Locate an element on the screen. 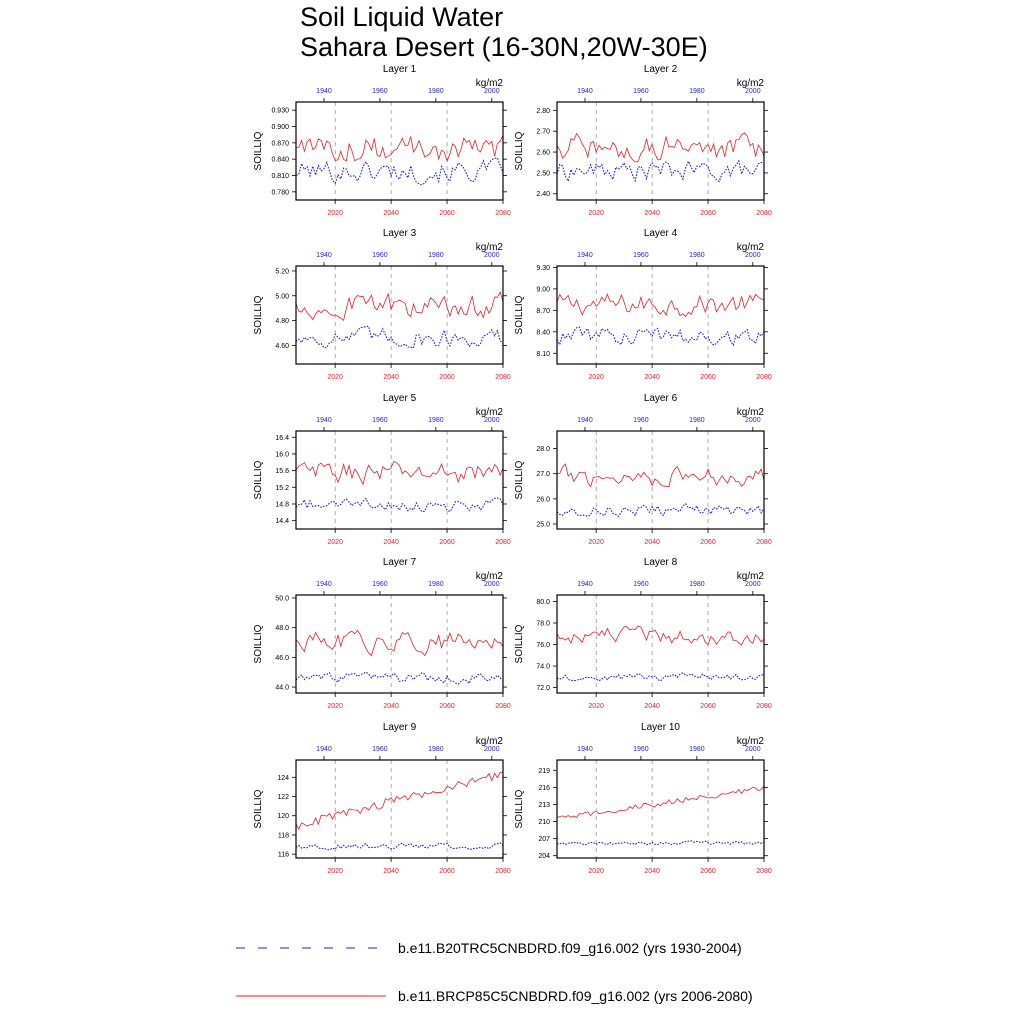  y-tick-label: 14.4 is located at coordinates (282, 521).